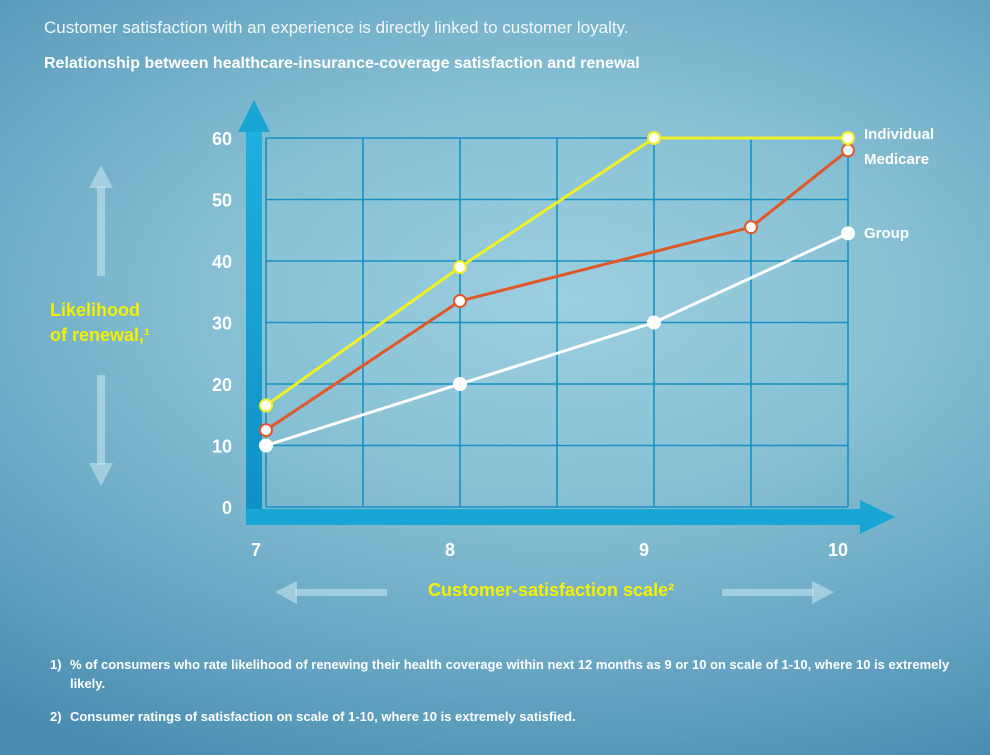  Describe the element at coordinates (254, 116) in the screenshot. I see `y-axis-arrowhead` at that location.